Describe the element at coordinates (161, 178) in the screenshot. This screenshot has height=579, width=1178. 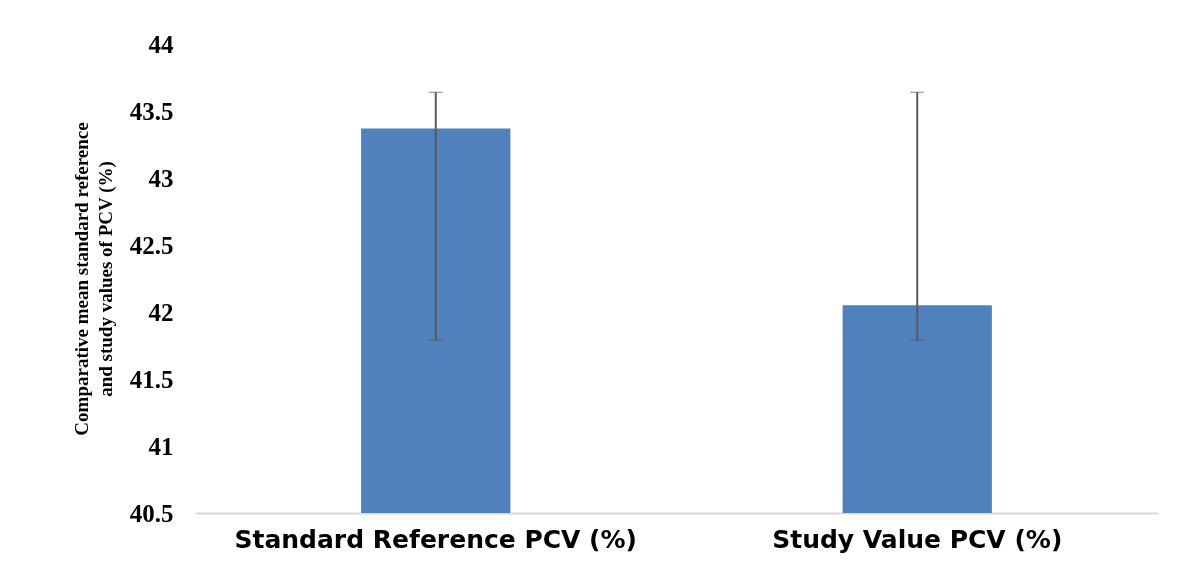
I see `y-tick-label: 43` at that location.